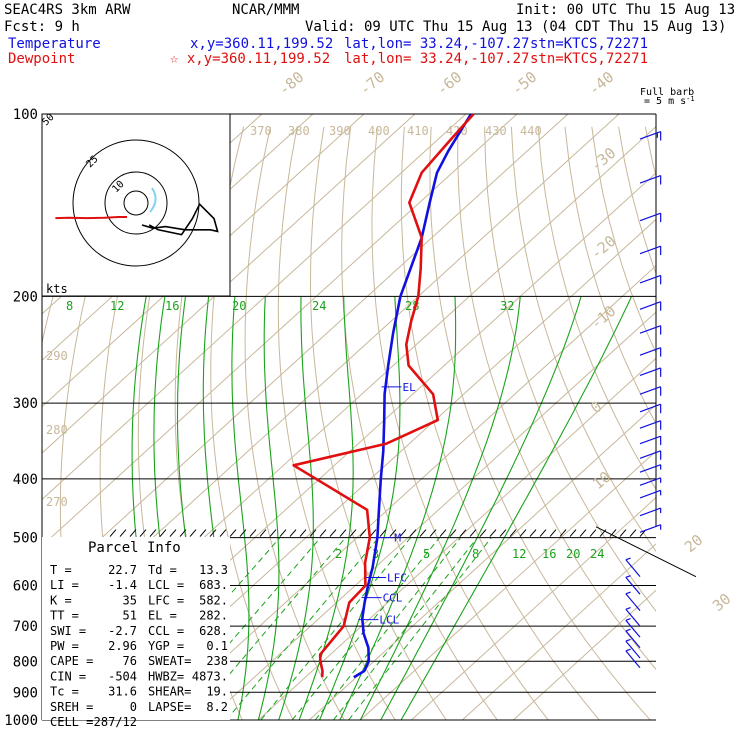 The width and height of the screenshot is (740, 740). Describe the element at coordinates (549, 554) in the screenshot. I see `mixing-ratio-label: 16` at that location.